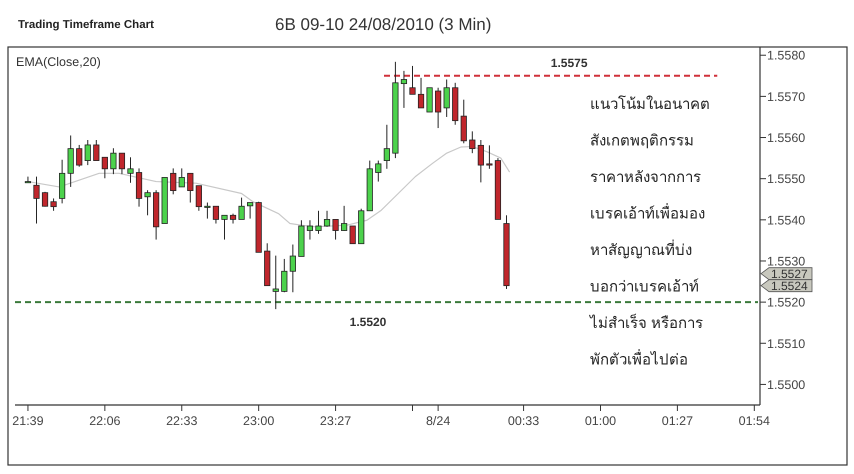 The width and height of the screenshot is (854, 474). Describe the element at coordinates (786, 220) in the screenshot. I see `ytick: 1.5540` at that location.